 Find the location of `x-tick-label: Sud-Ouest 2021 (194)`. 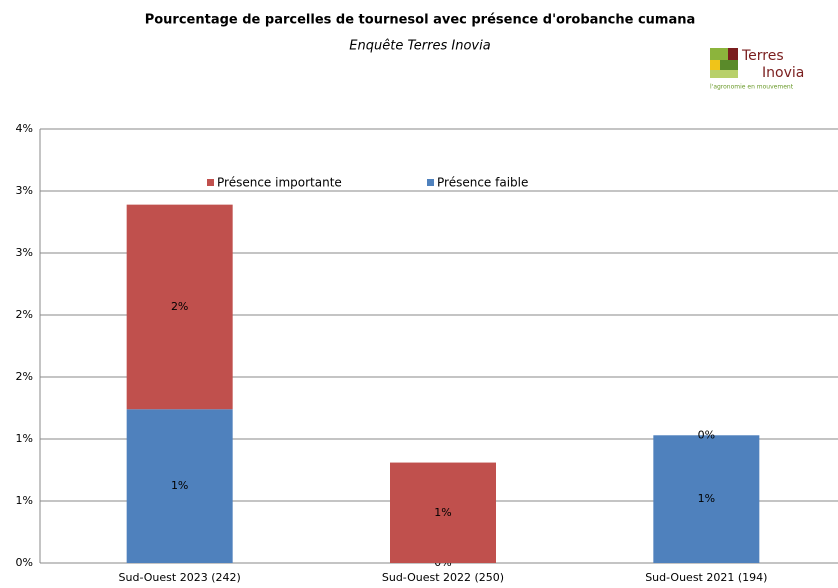

x-tick-label: Sud-Ouest 2021 (194) is located at coordinates (706, 577).